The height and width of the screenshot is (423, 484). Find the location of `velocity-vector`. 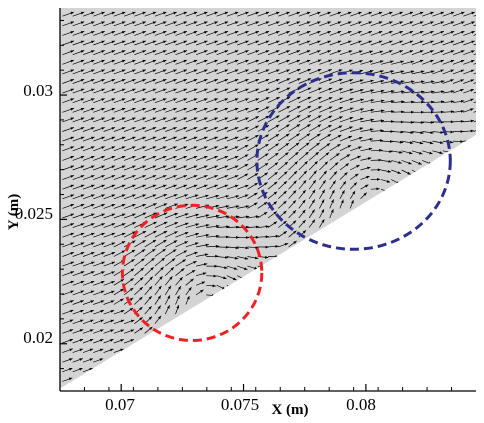

velocity-vector is located at coordinates (474, 101).